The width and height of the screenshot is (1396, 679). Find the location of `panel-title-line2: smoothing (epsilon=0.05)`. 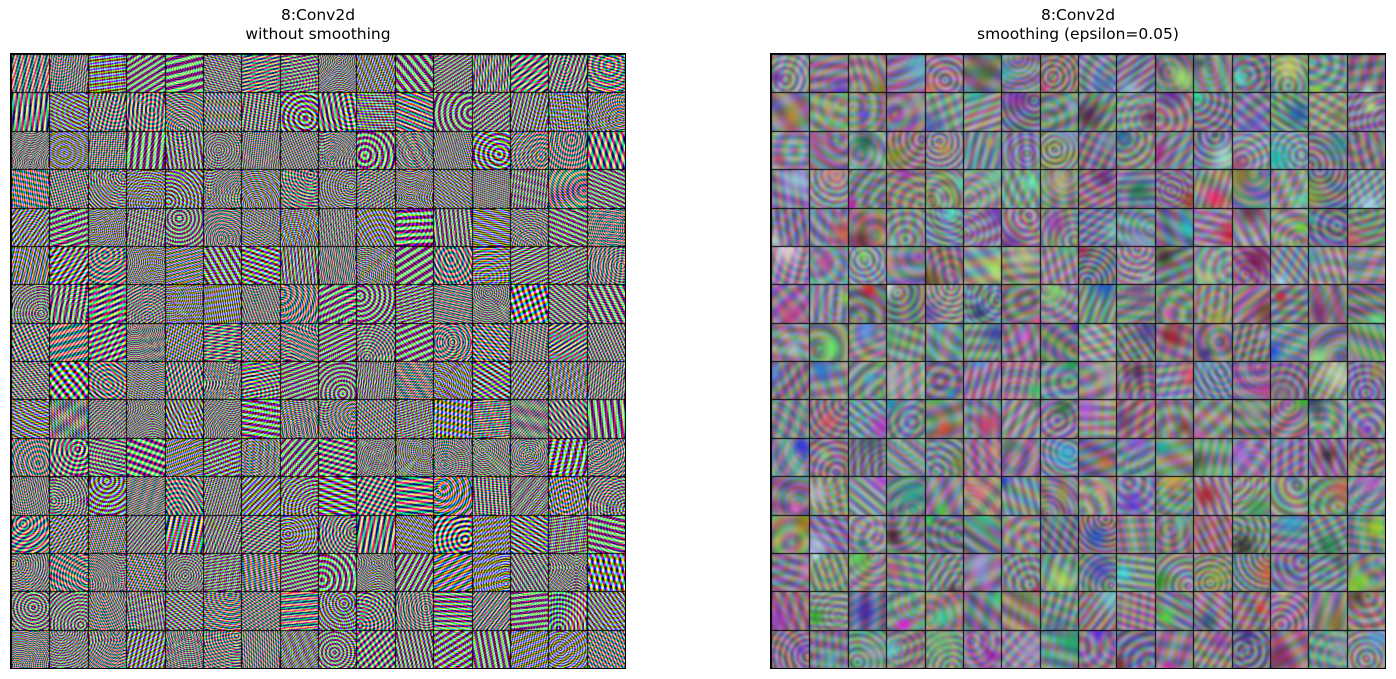

panel-title-line2: smoothing (epsilon=0.05) is located at coordinates (1078, 34).